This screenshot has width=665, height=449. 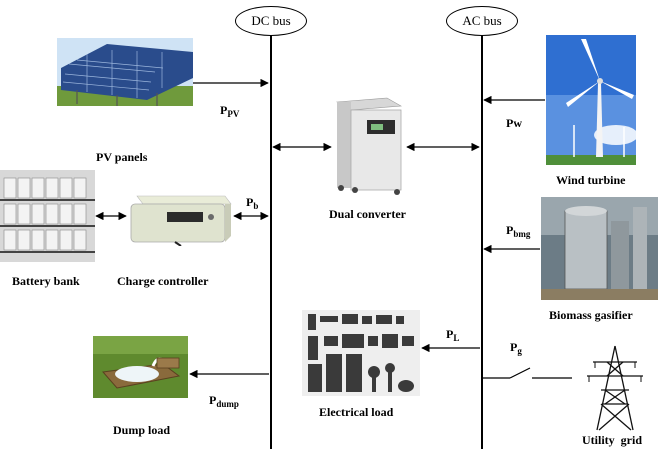 What do you see at coordinates (46, 281) in the screenshot?
I see `battery-bank-label: Battery bank` at bounding box center [46, 281].